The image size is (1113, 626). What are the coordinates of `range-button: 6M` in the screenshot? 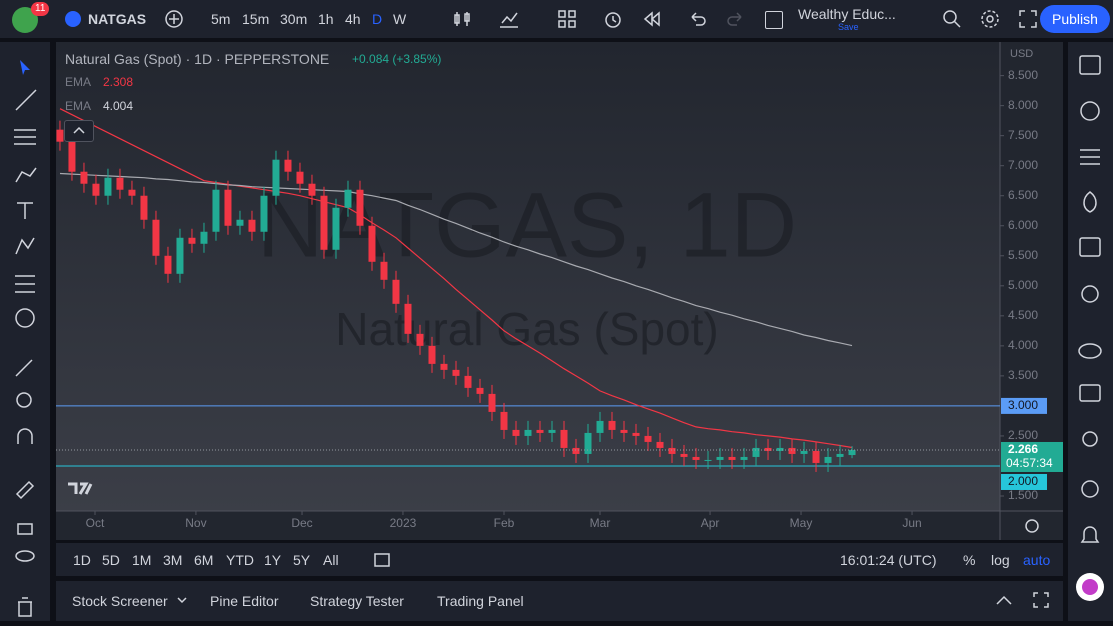 It's located at (204, 560).